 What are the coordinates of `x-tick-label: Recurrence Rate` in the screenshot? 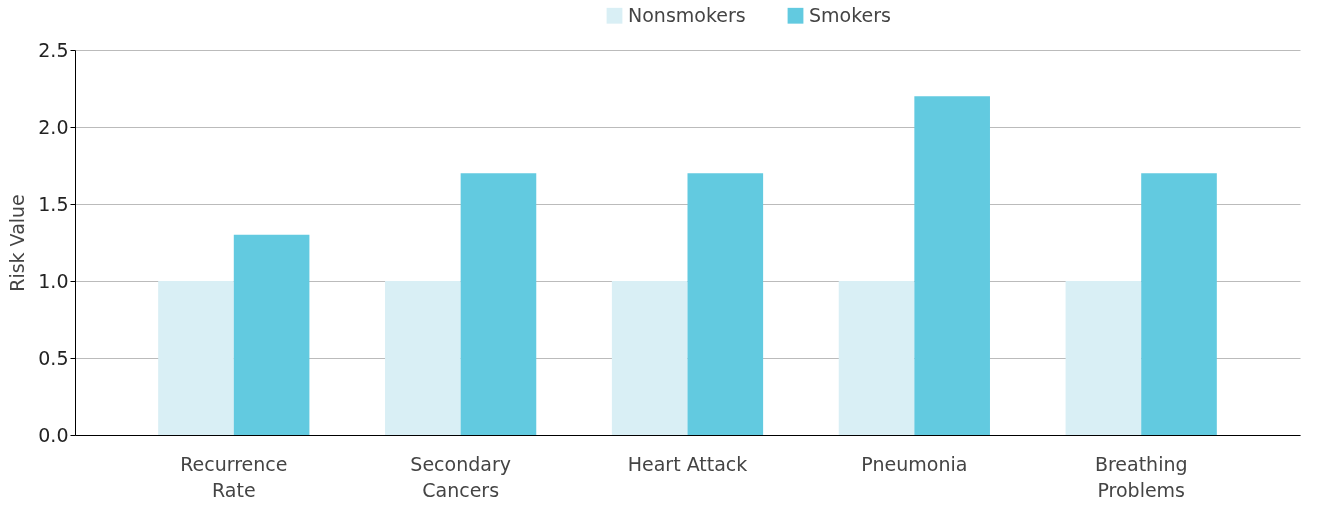 It's located at (234, 476).